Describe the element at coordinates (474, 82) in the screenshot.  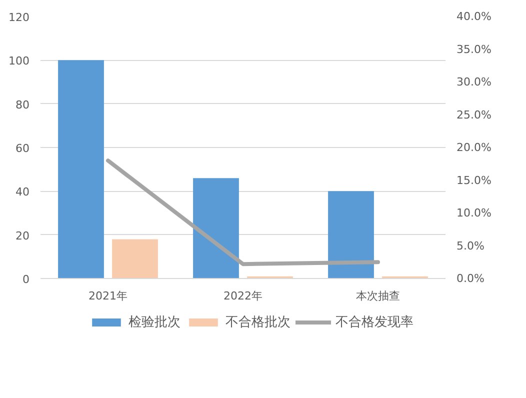
I see `y2-tick-label: 30.0%` at that location.